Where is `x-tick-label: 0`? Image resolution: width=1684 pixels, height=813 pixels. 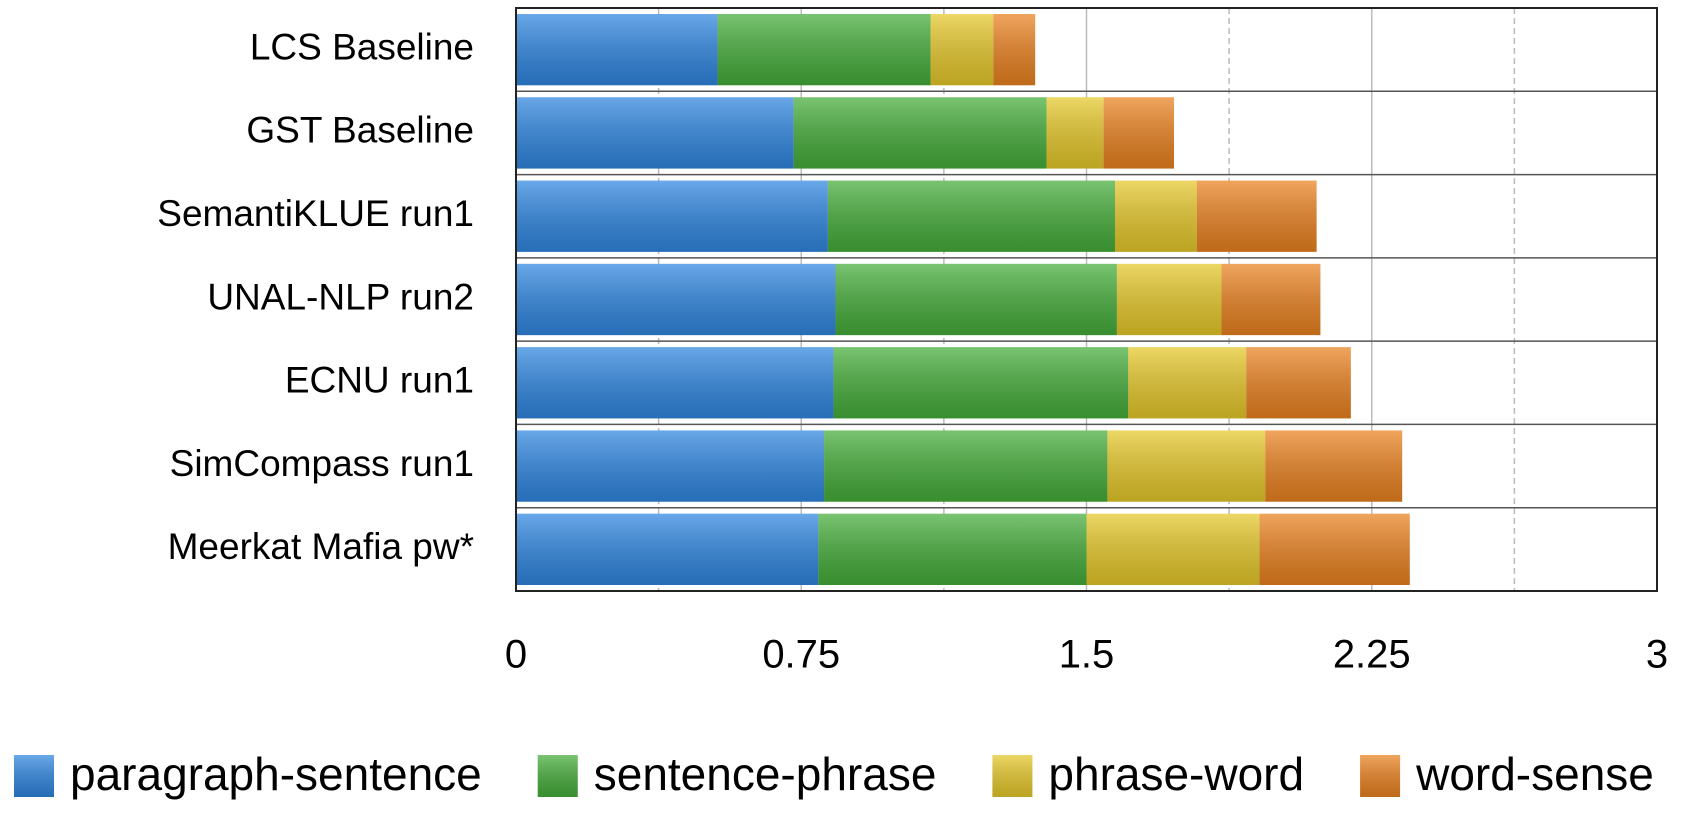 x-tick-label: 0 is located at coordinates (516, 655).